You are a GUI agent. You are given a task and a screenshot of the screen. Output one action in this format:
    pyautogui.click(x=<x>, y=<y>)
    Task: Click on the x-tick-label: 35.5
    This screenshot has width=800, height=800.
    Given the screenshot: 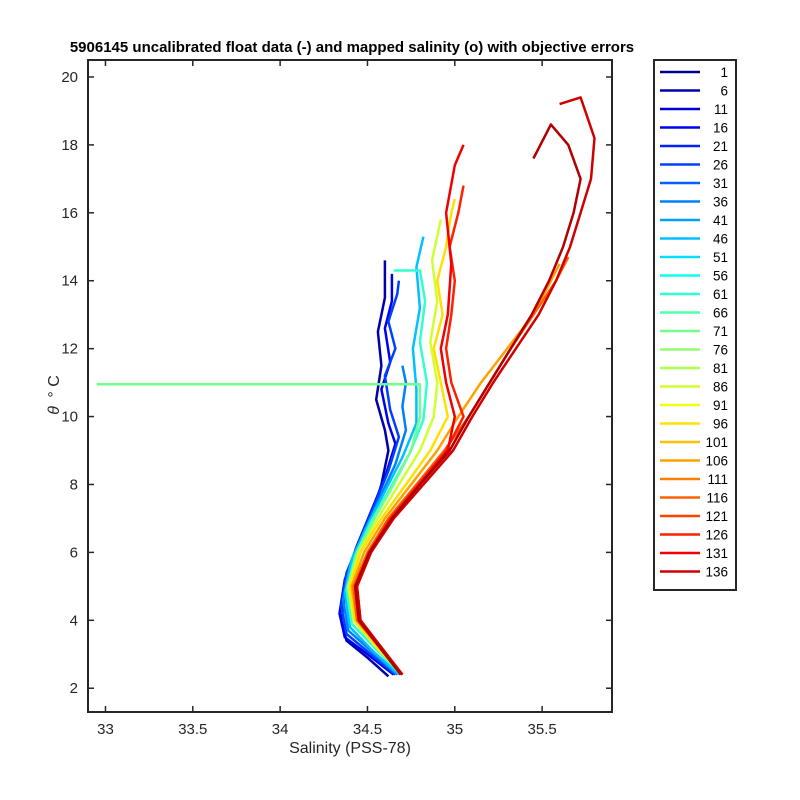 What is the action you would take?
    pyautogui.click(x=542, y=729)
    